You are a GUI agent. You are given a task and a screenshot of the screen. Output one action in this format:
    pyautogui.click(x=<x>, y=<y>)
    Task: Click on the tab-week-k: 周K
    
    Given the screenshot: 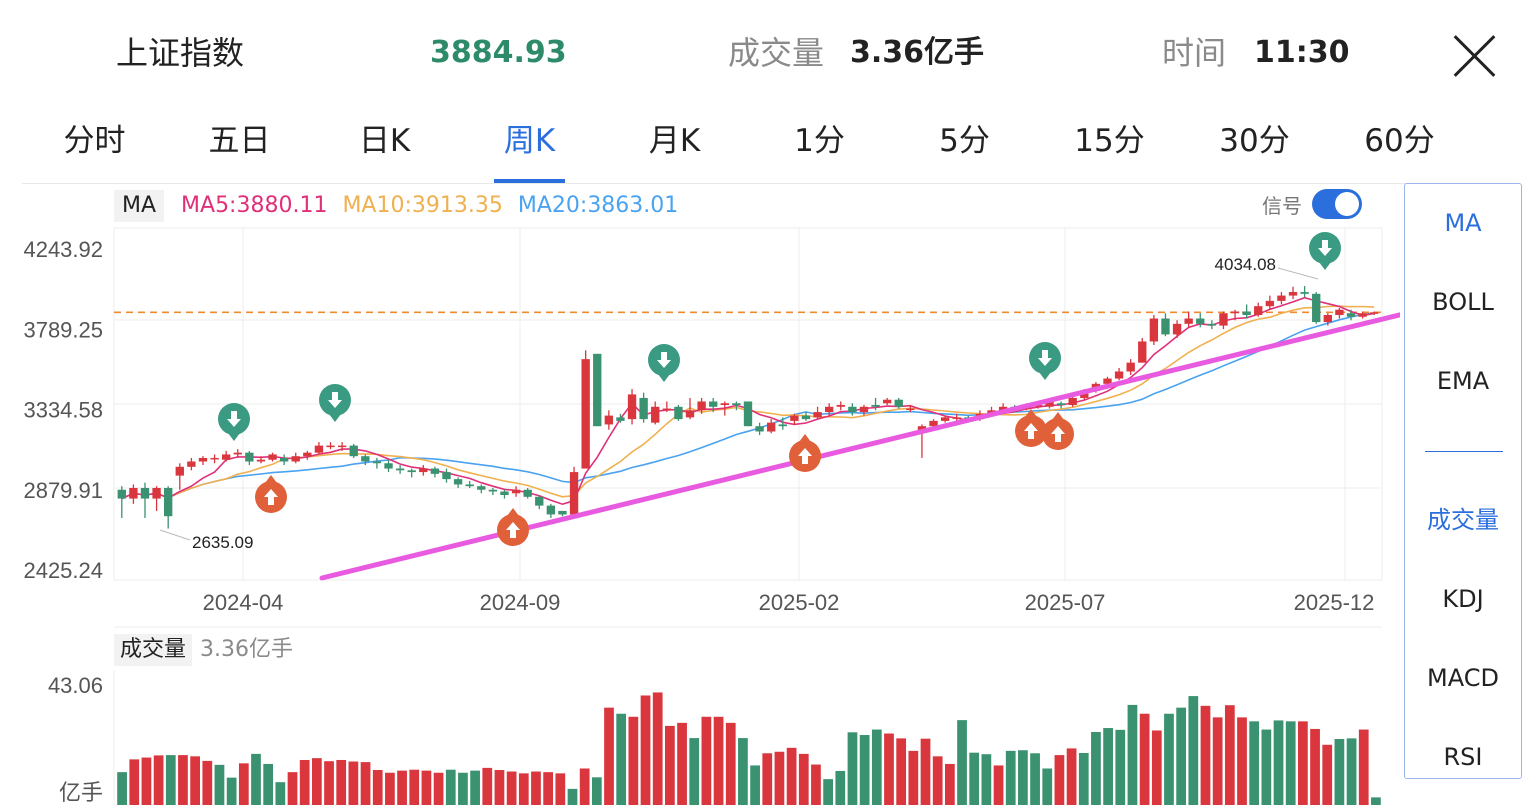 What is the action you would take?
    pyautogui.click(x=529, y=141)
    